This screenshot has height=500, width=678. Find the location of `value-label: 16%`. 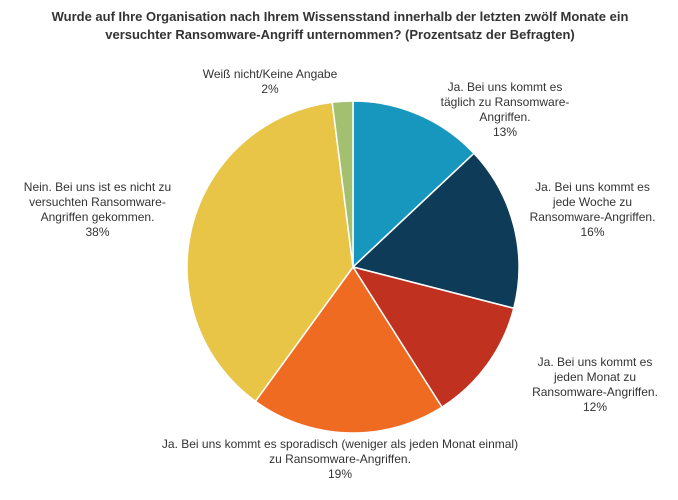

value-label: 16% is located at coordinates (592, 232).